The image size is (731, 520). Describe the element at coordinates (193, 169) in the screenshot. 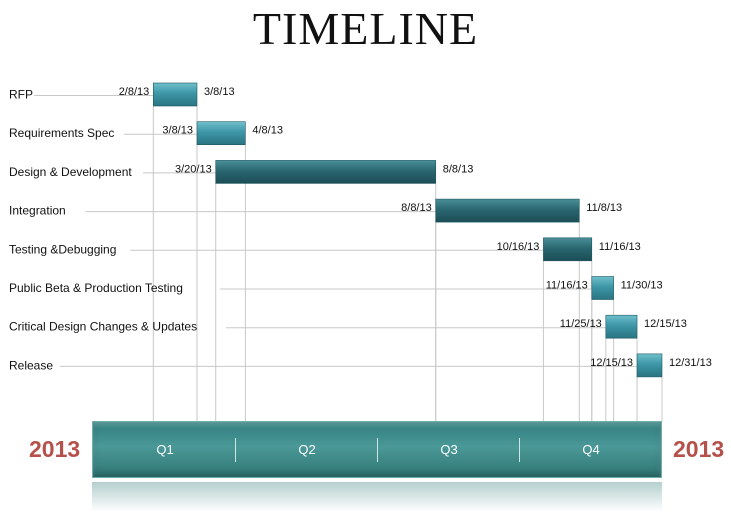

I see `task-start-date: 3/20/13` at that location.